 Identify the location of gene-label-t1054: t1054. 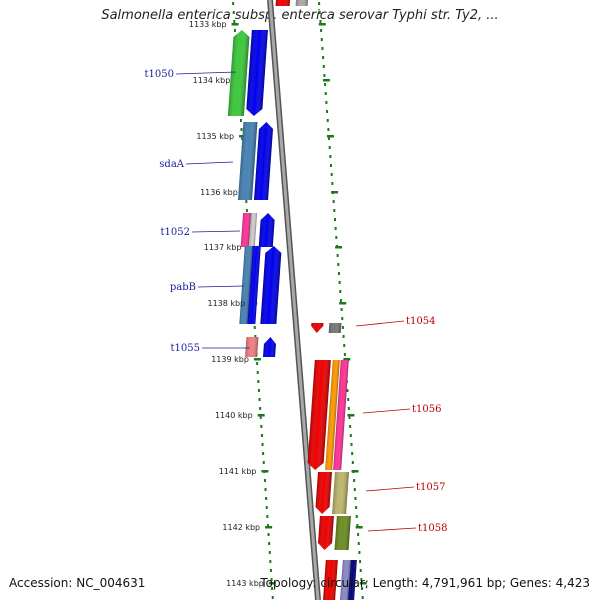
(420, 321).